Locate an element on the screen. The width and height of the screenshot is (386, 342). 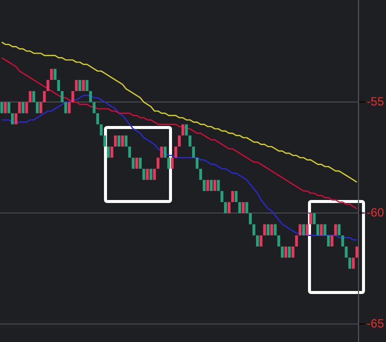
y-tick-label: -65 is located at coordinates (375, 323).